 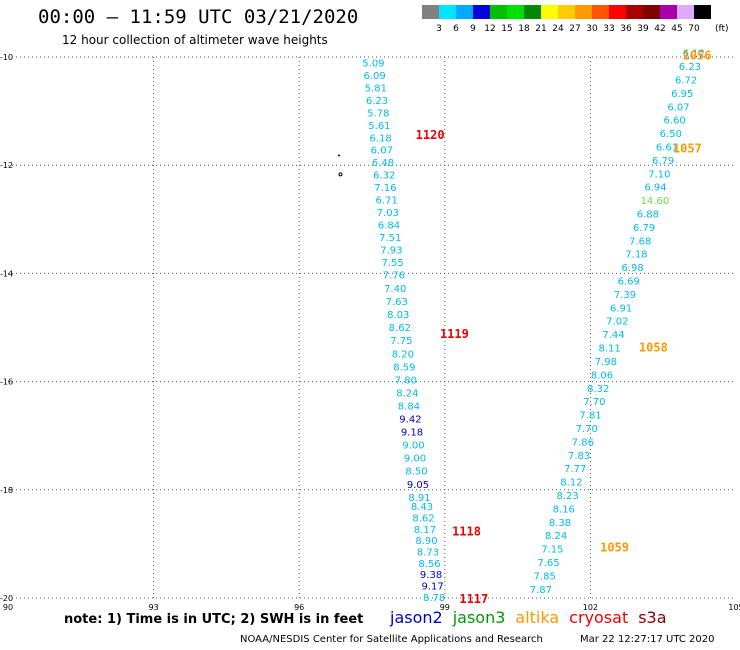 What do you see at coordinates (419, 498) in the screenshot?
I see `wave-height-reading: 8.91` at bounding box center [419, 498].